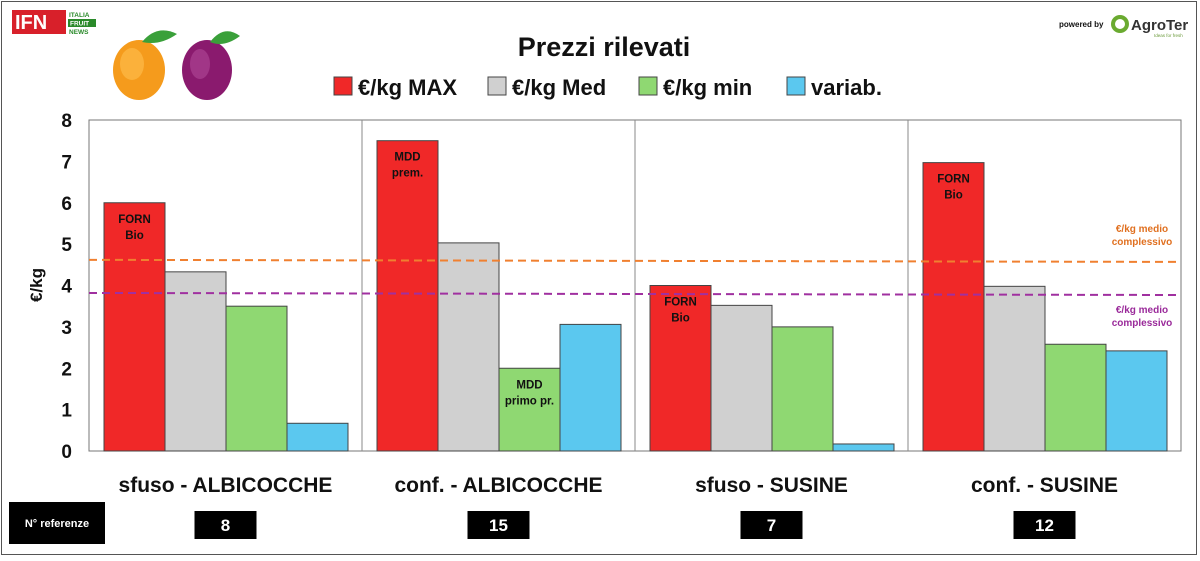 The image size is (1200, 561). I want to click on category-label: sfuso - ALBICOCCHE, so click(226, 485).